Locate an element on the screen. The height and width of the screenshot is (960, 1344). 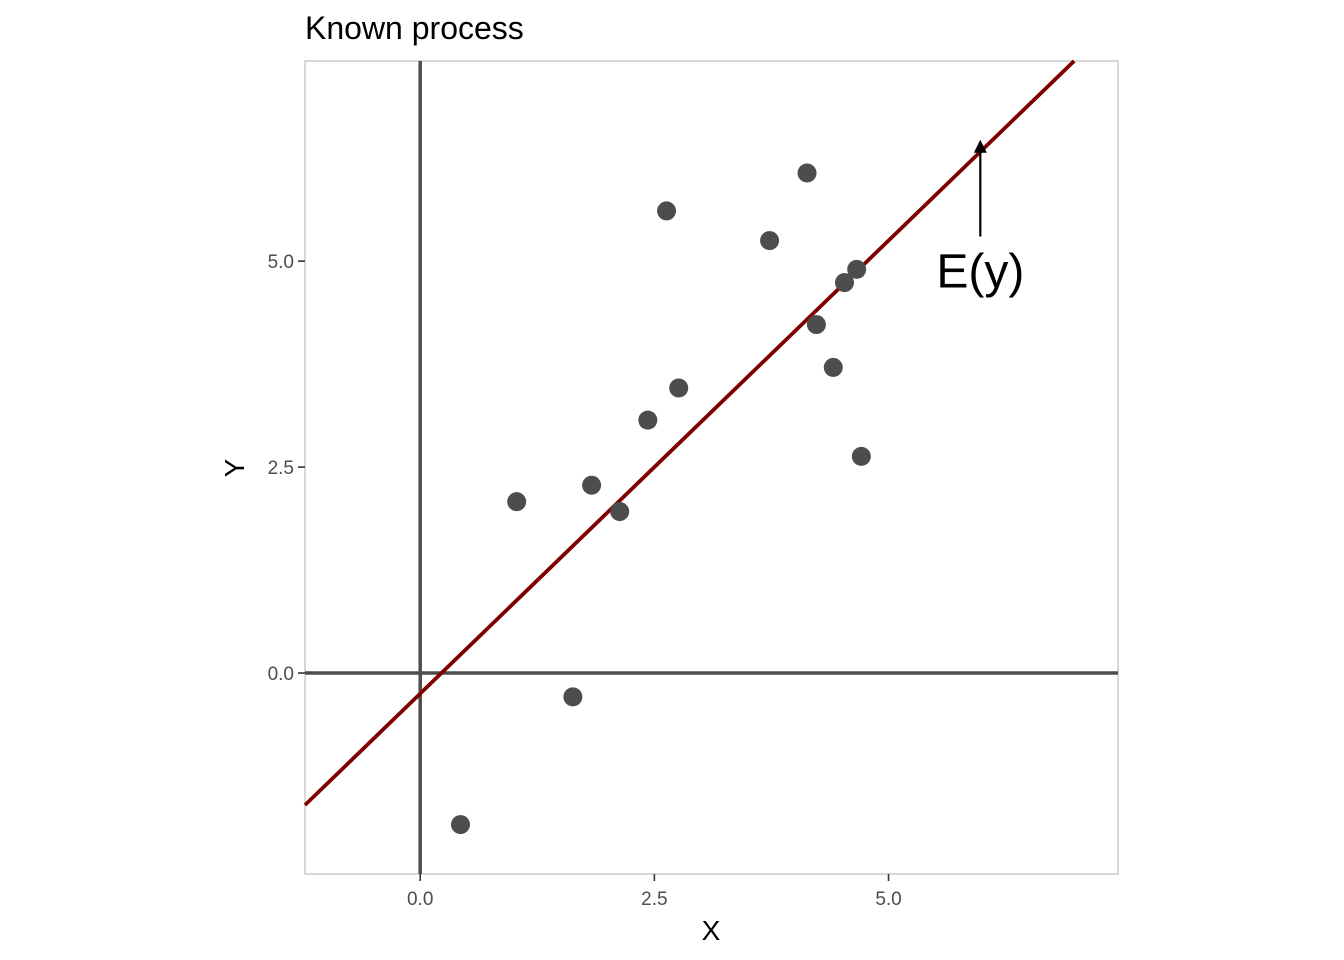
x-tick-label: 2.5 is located at coordinates (654, 899).